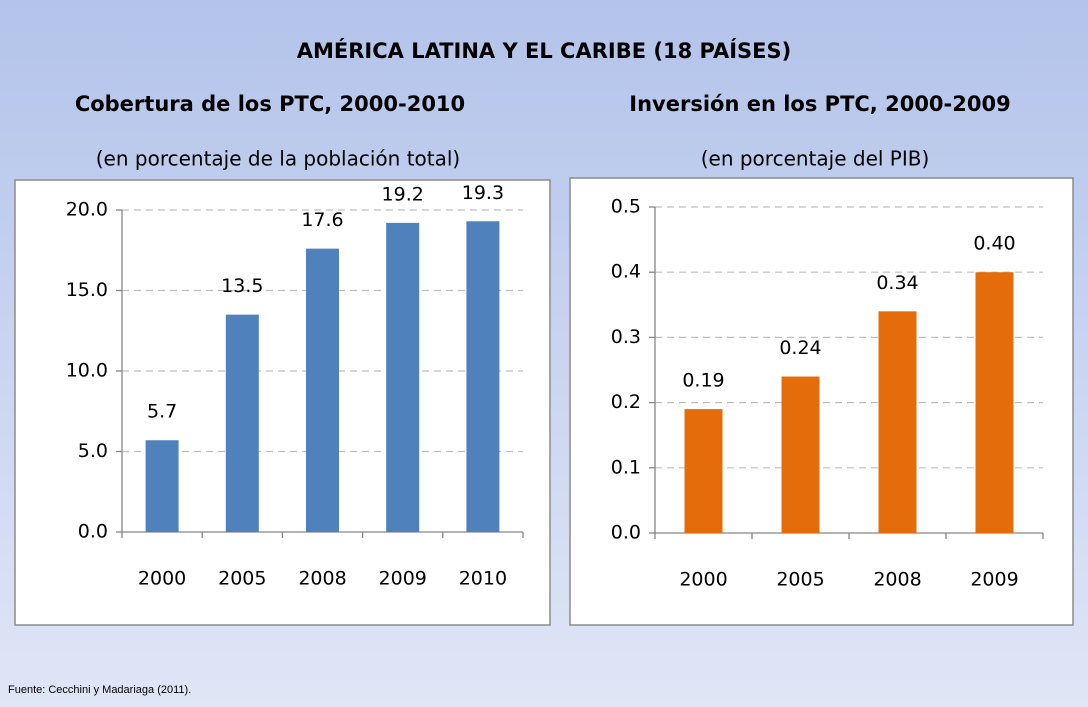 Image resolution: width=1088 pixels, height=707 pixels. What do you see at coordinates (483, 579) in the screenshot?
I see `x-tick-label: 2010` at bounding box center [483, 579].